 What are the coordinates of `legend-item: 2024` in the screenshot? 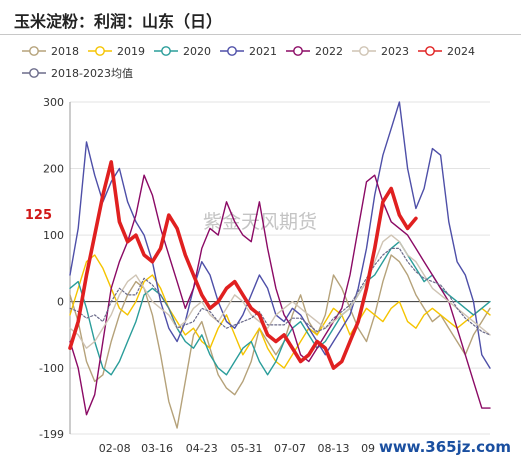 It's located at (446, 51).